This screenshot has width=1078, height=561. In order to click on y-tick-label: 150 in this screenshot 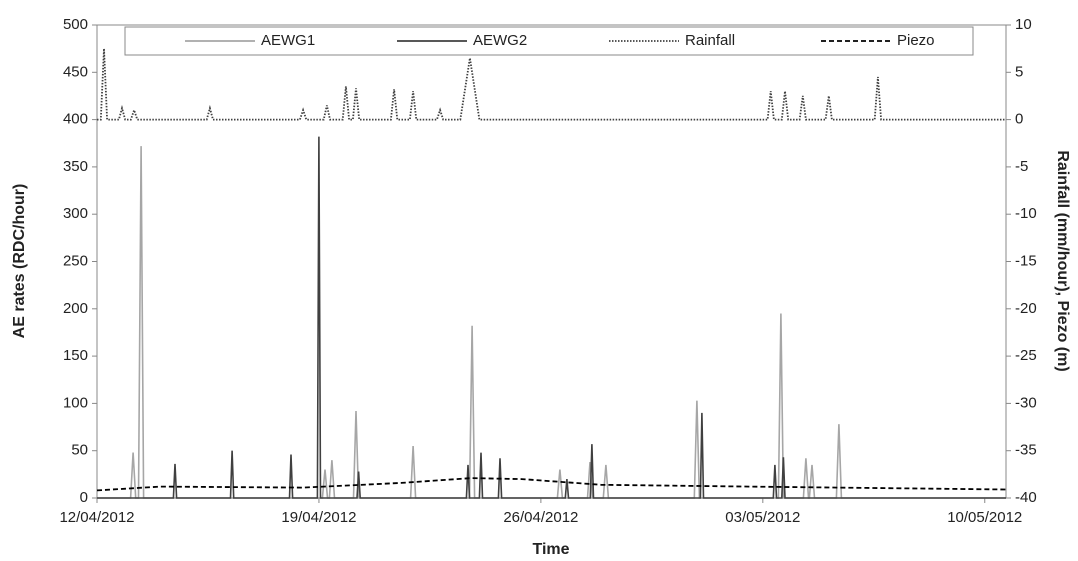, I will do `click(75, 355)`.